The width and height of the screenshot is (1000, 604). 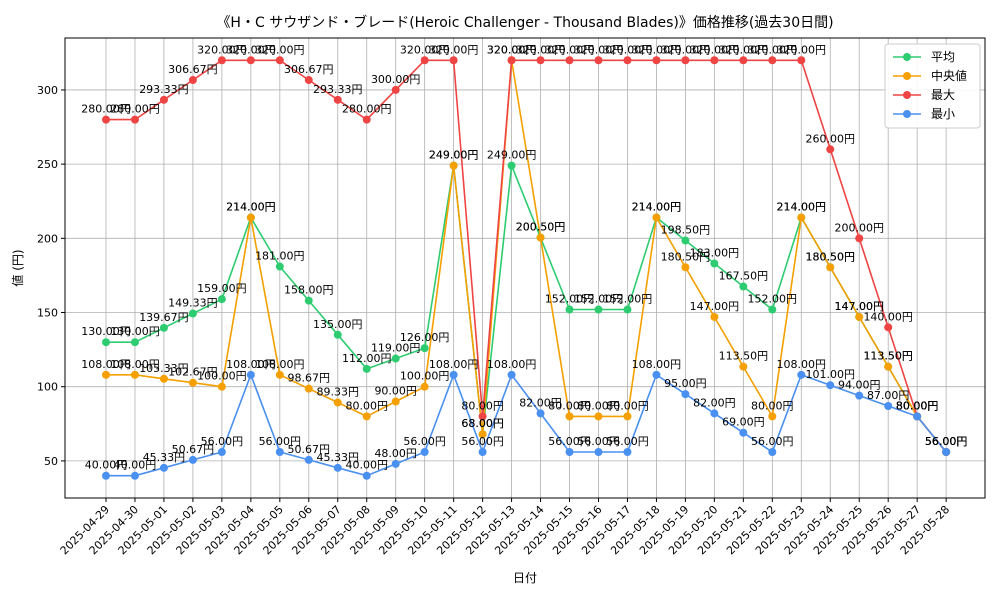 I want to click on y-tick-label: 100, so click(x=47, y=387).